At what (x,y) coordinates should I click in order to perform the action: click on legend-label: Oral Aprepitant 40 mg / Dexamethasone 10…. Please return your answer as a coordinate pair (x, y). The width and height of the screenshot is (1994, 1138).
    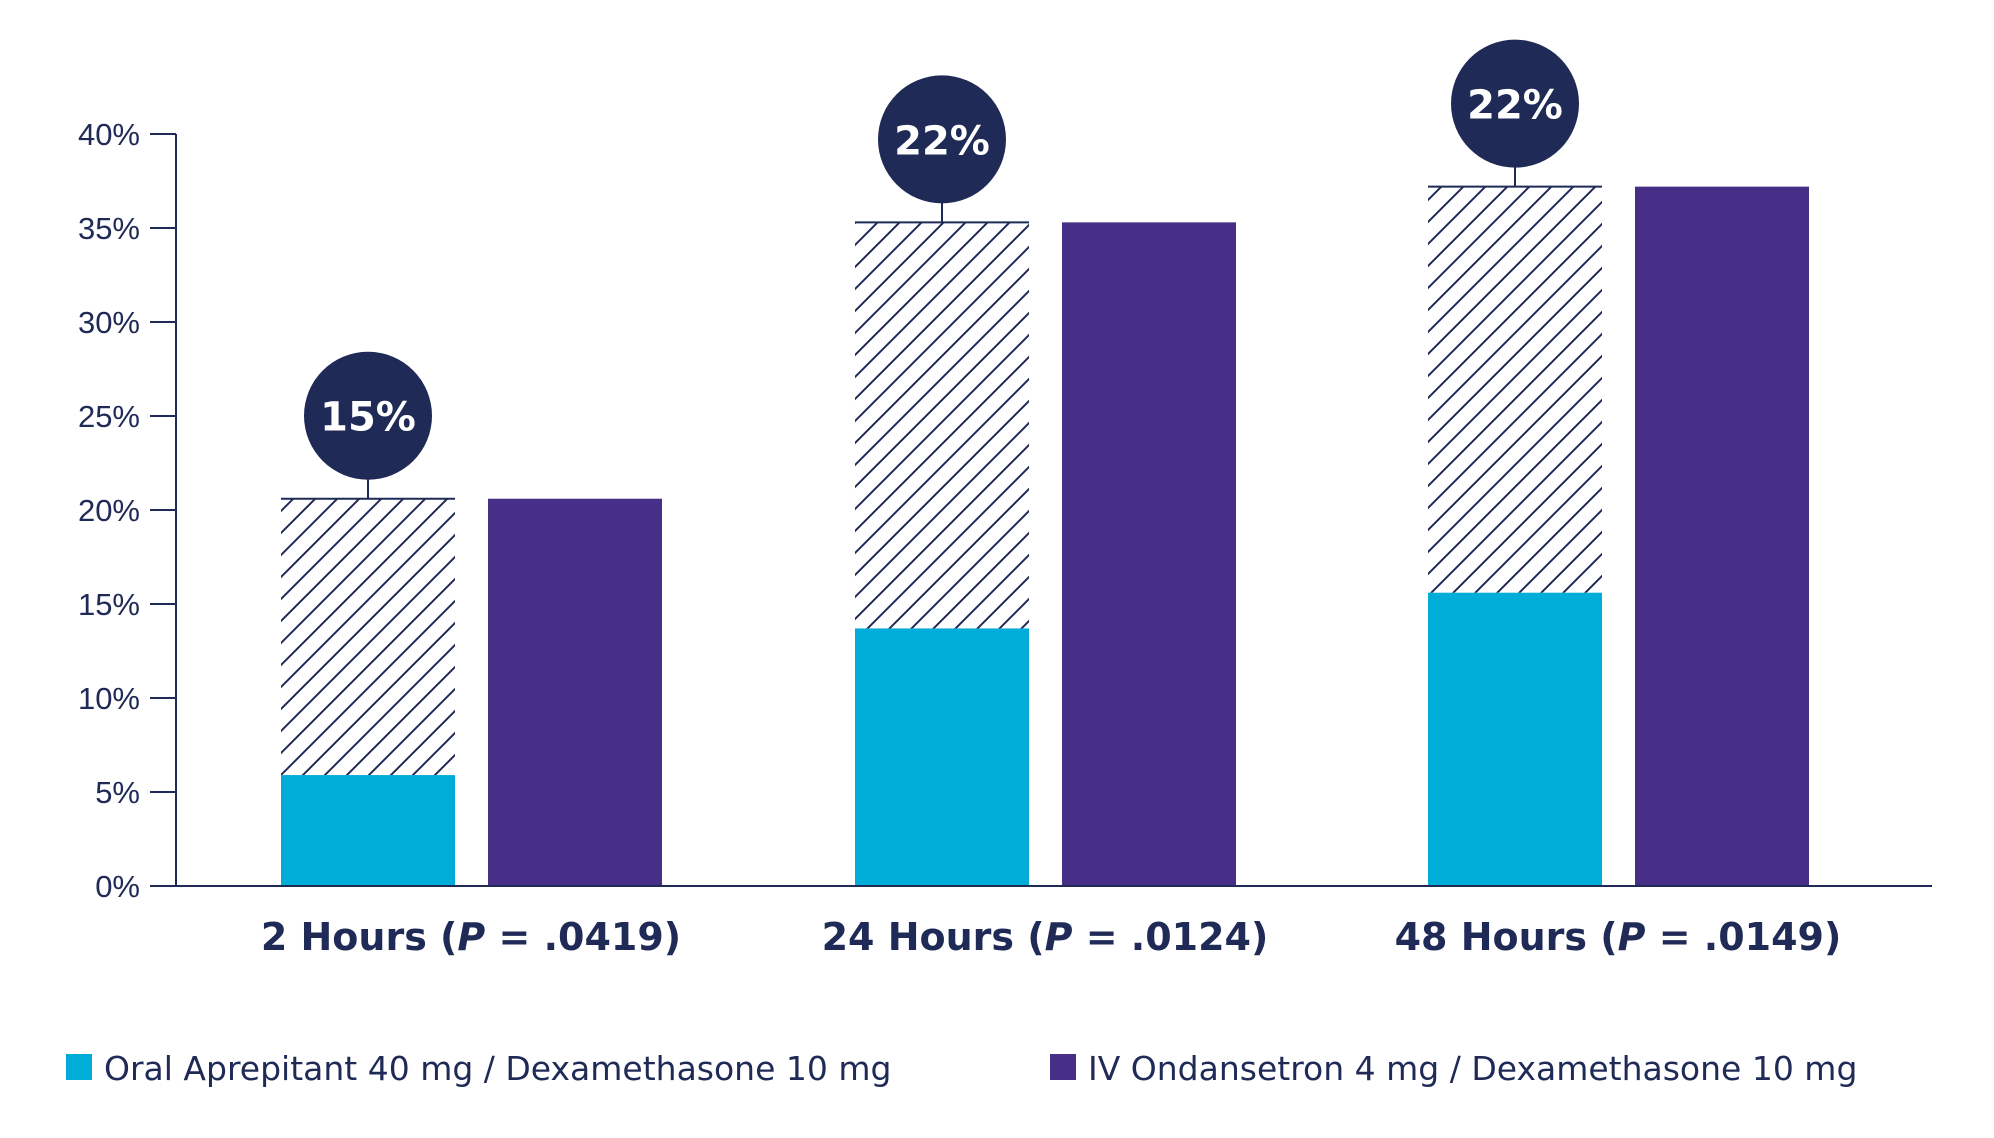
    Looking at the image, I should click on (497, 1068).